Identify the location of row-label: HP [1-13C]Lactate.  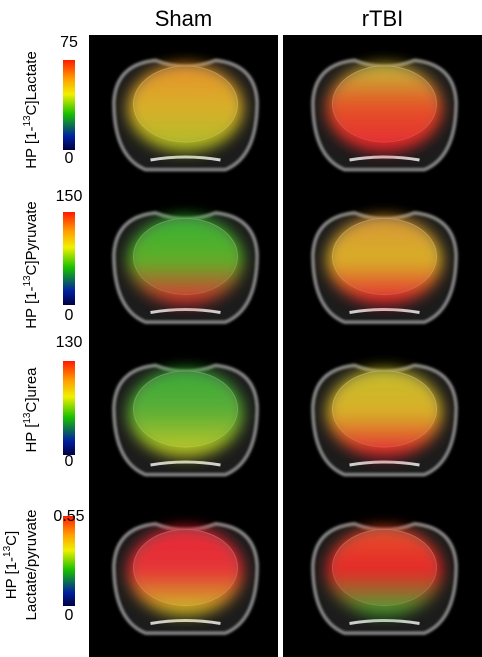
(31, 110).